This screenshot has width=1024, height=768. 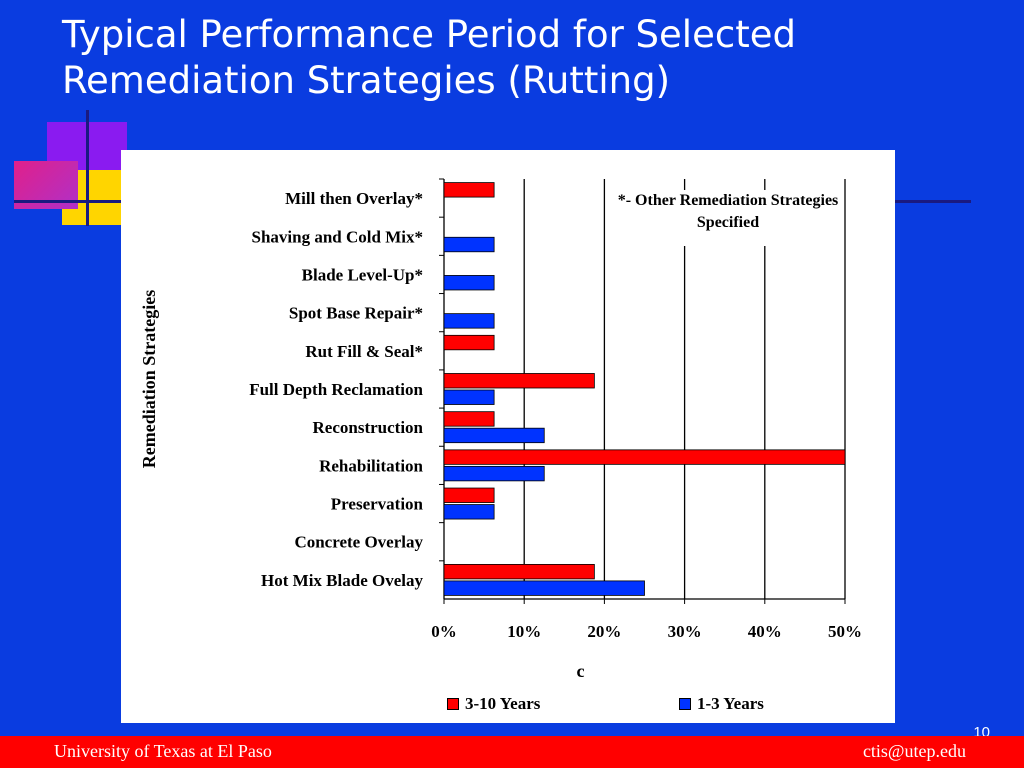 I want to click on decorative-horizontal-line-left, so click(x=68, y=201).